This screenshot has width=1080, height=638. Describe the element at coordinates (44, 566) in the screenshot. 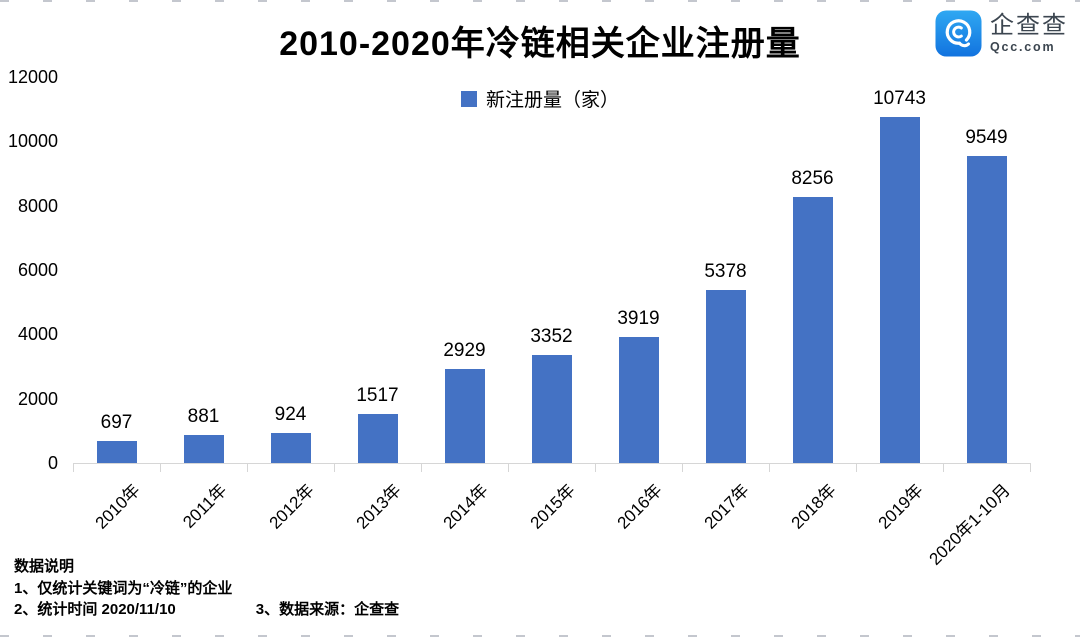

I see `footnote-heading: 数据说明` at that location.